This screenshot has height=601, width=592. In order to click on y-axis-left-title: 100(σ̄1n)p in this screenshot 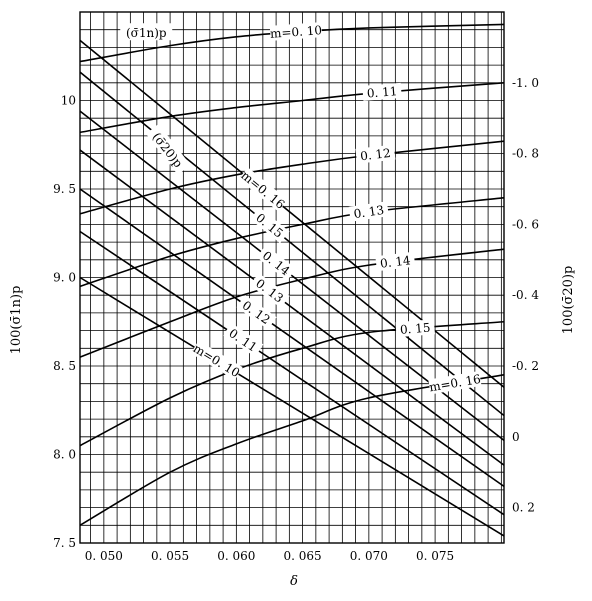, I will do `click(16, 320)`.